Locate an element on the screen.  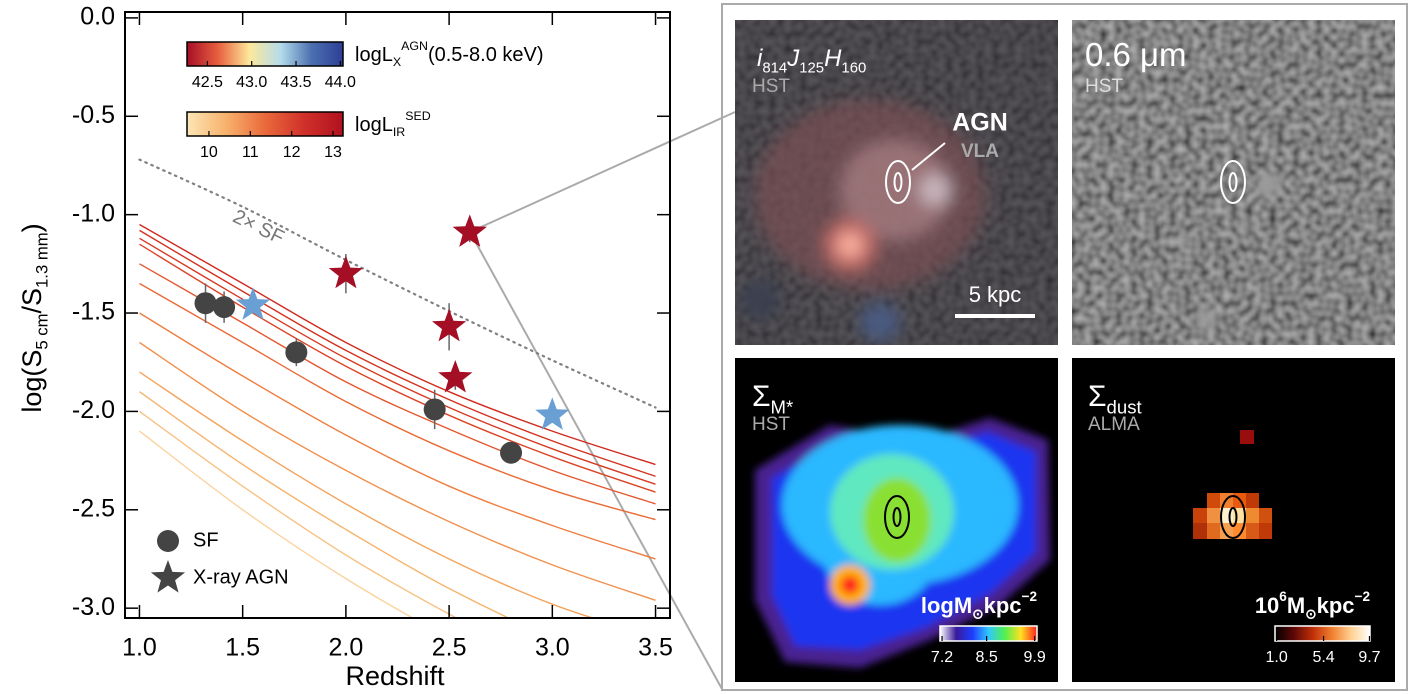
reference-curve is located at coordinates (397, 283).